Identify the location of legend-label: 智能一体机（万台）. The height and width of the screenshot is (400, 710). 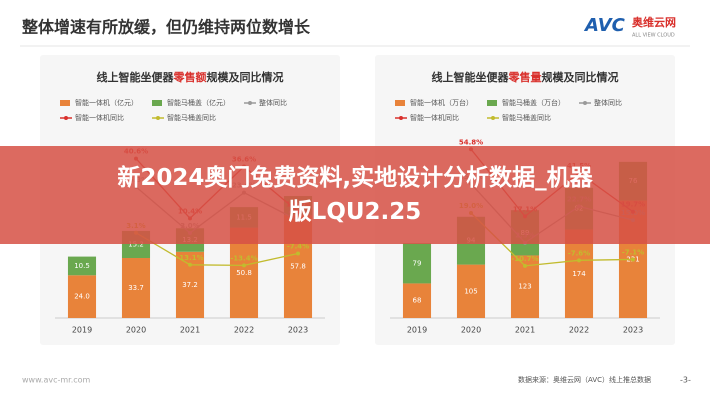
(441, 102).